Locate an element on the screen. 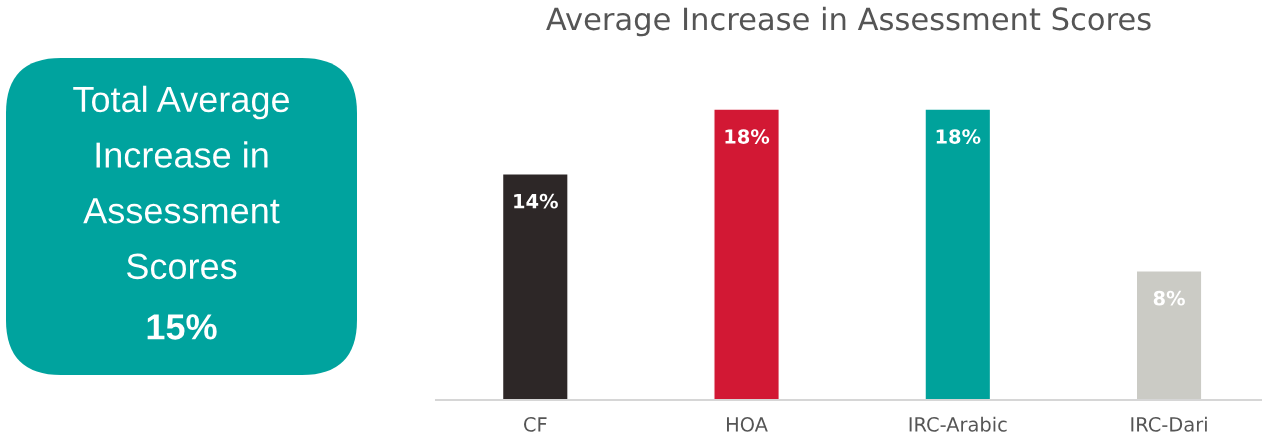 The image size is (1262, 444). data-label: 8% is located at coordinates (1169, 298).